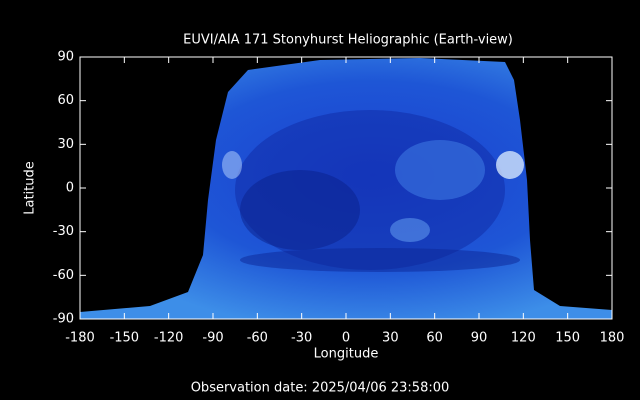  What do you see at coordinates (257, 338) in the screenshot?
I see `x-tick-label: -60` at bounding box center [257, 338].